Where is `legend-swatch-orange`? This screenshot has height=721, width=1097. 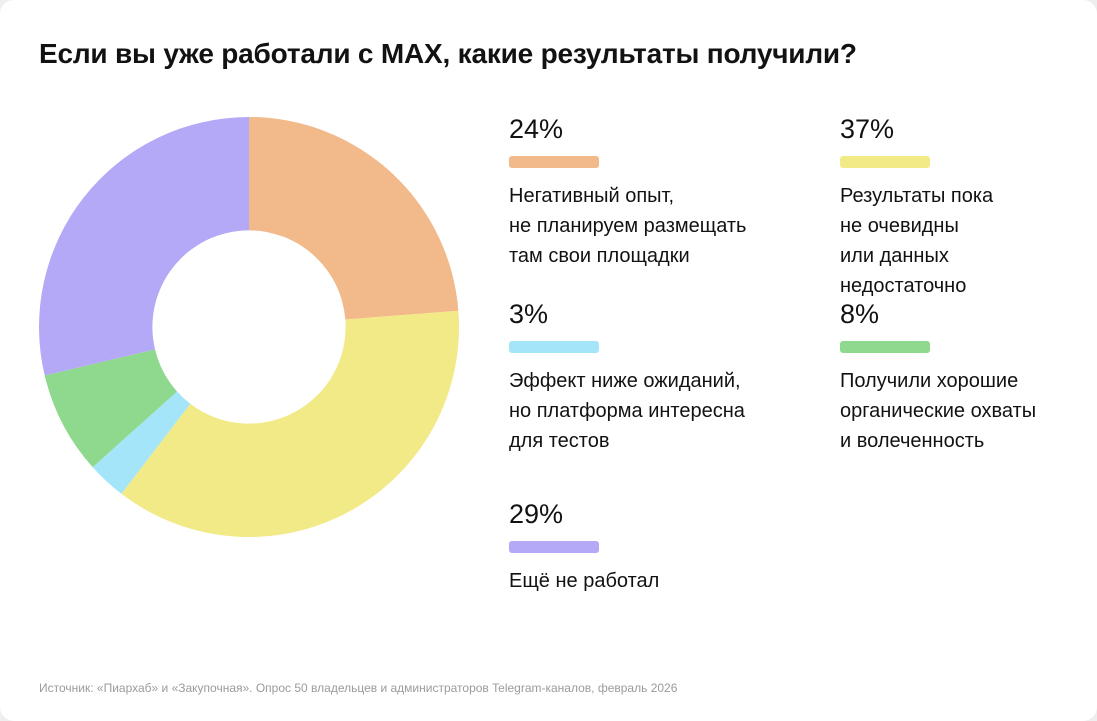 legend-swatch-orange is located at coordinates (554, 162).